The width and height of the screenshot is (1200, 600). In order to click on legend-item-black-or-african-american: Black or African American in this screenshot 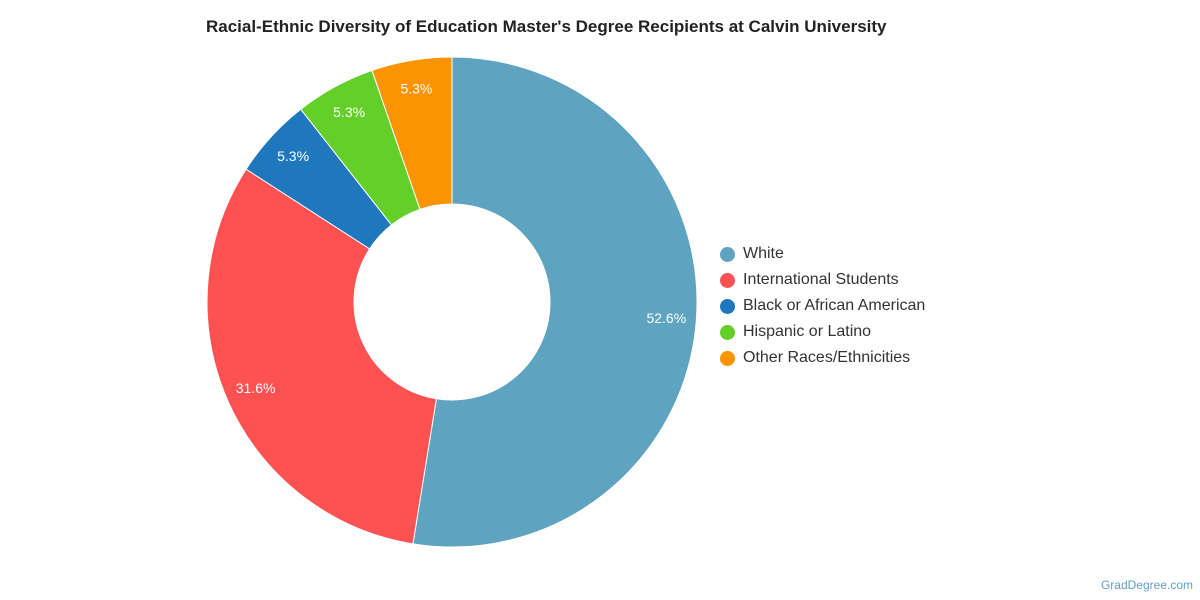, I will do `click(822, 306)`.